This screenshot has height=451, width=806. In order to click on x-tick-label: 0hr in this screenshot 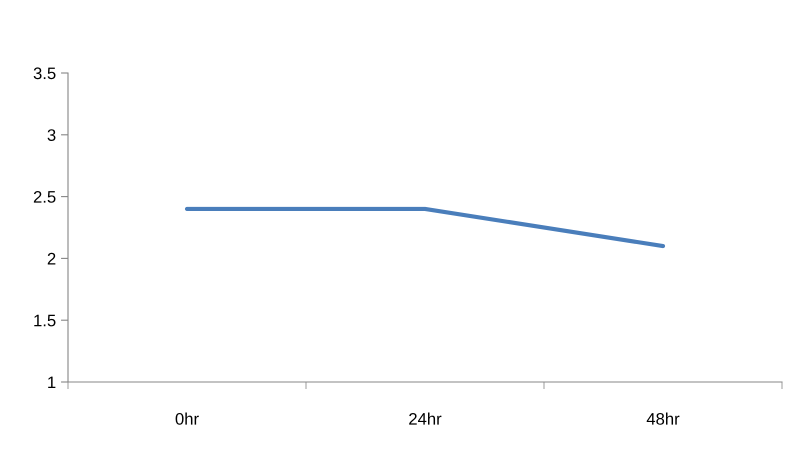, I will do `click(187, 418)`.